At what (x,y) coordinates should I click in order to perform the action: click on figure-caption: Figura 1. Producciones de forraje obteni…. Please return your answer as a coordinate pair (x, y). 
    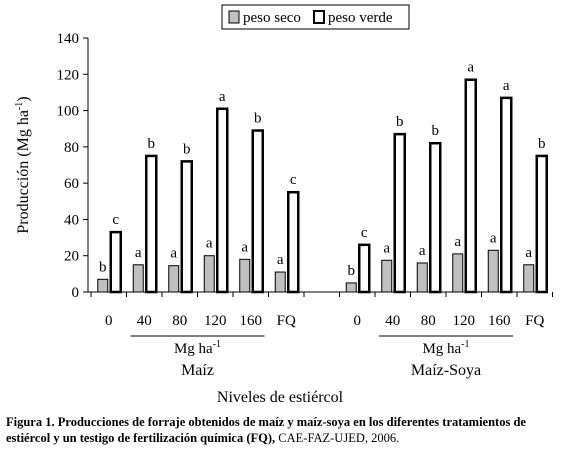
    Looking at the image, I should click on (282, 430).